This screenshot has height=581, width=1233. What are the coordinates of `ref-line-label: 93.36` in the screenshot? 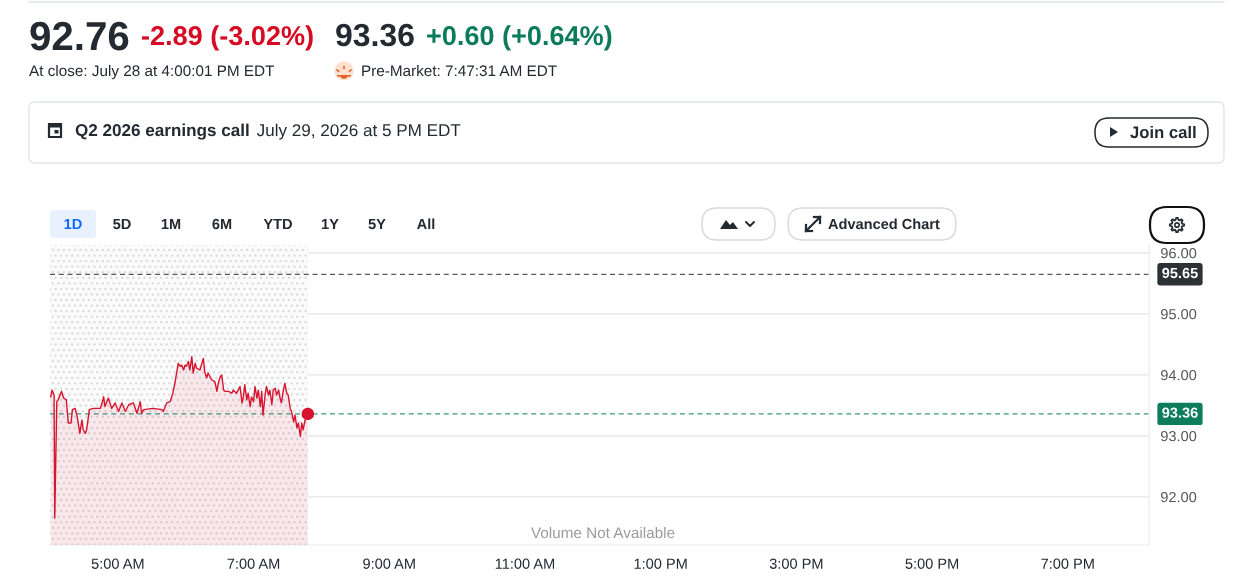 It's located at (1180, 412).